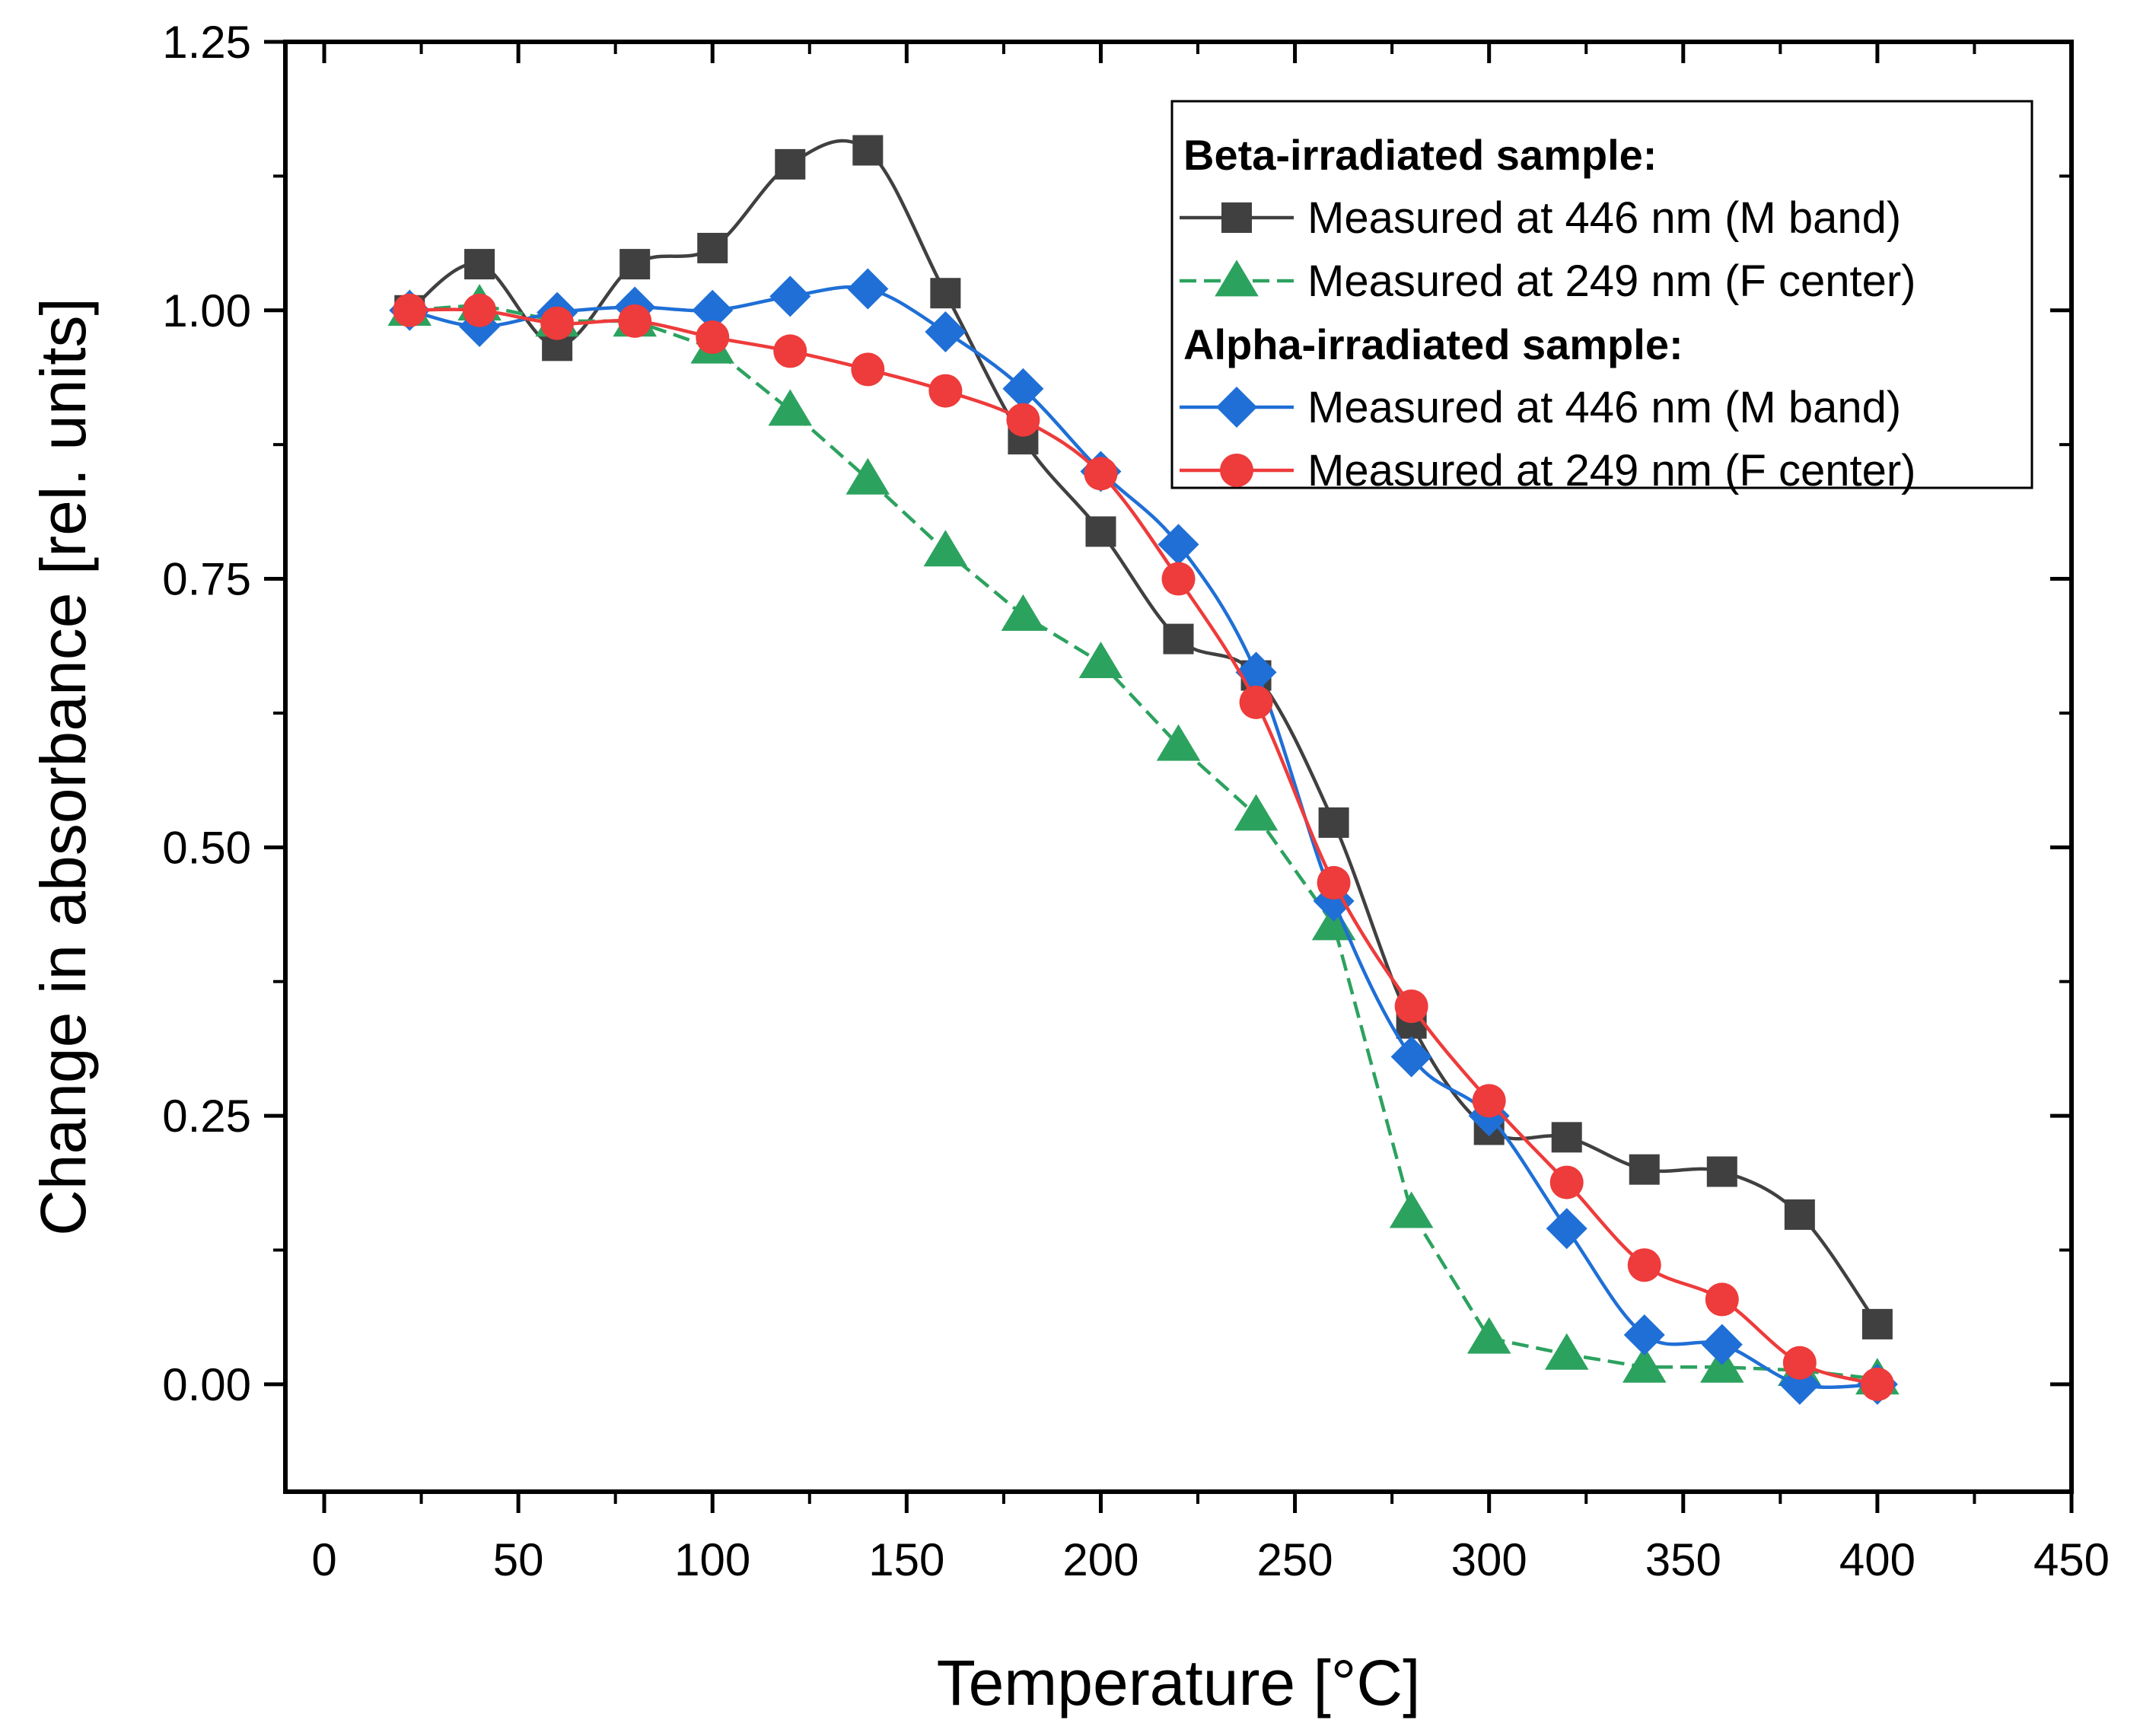 Image resolution: width=2140 pixels, height=1736 pixels. I want to click on legend-marker-diamond, so click(1236, 407).